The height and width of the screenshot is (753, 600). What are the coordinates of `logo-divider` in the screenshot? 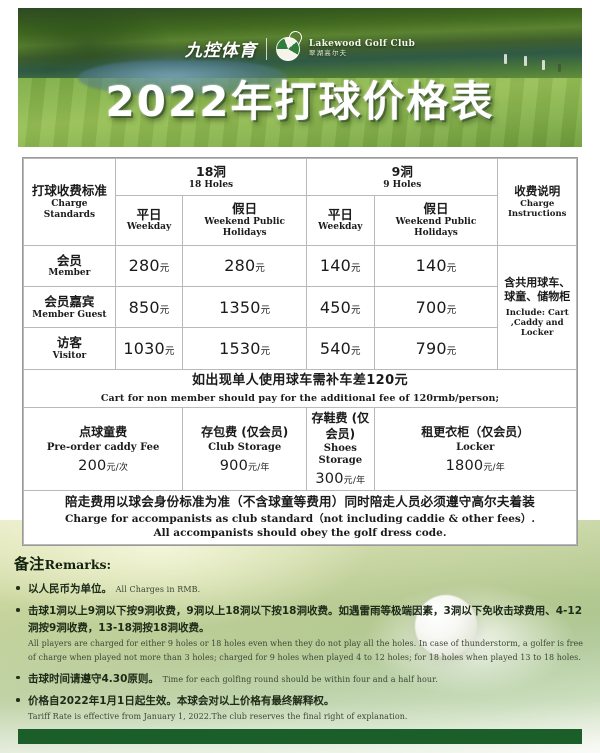 It's located at (266, 48).